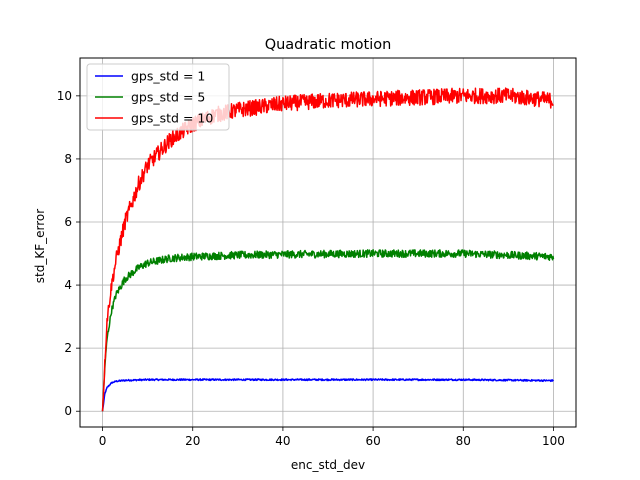 This screenshot has width=640, height=480. What do you see at coordinates (328, 465) in the screenshot?
I see `x-axis-label: enc_std_dev` at bounding box center [328, 465].